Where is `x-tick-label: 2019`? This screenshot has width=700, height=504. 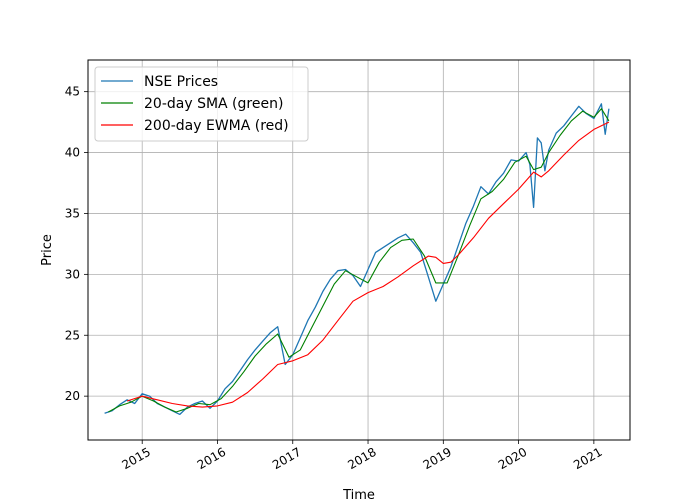 x-tick-label: 2019 is located at coordinates (437, 458).